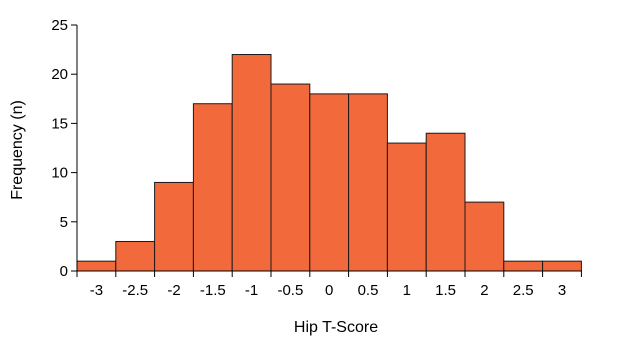 This screenshot has width=619, height=338. Describe the element at coordinates (64, 148) in the screenshot. I see `y-ticks-group: 0 5 10 15 20 25` at that location.